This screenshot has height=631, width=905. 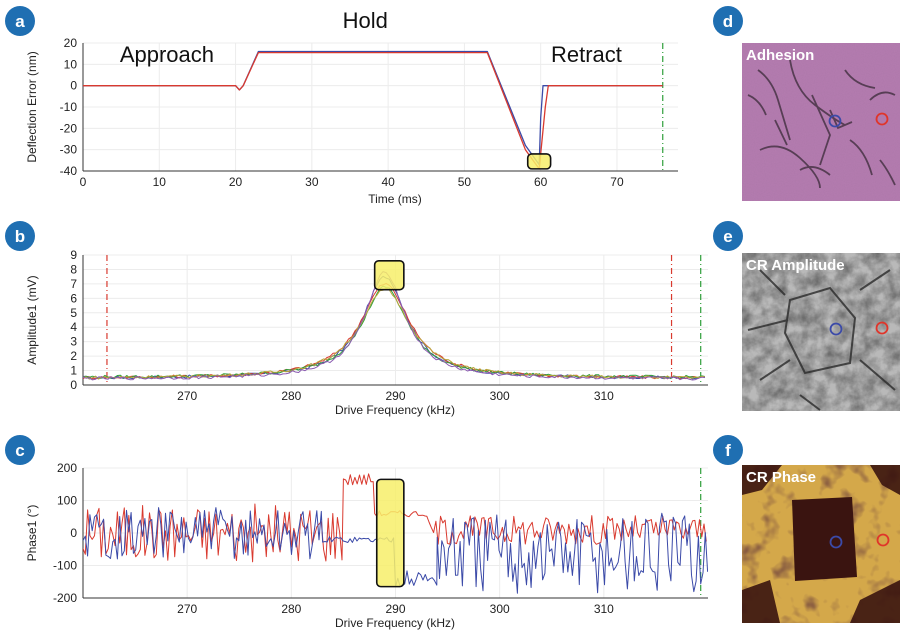 I want to click on phase-dark-region, so click(x=824, y=539).